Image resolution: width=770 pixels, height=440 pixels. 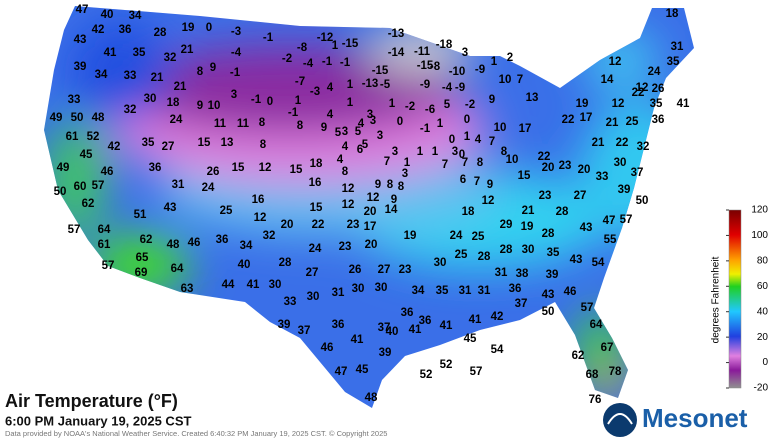 What do you see at coordinates (227, 143) in the screenshot?
I see `station-temp: 13` at bounding box center [227, 143].